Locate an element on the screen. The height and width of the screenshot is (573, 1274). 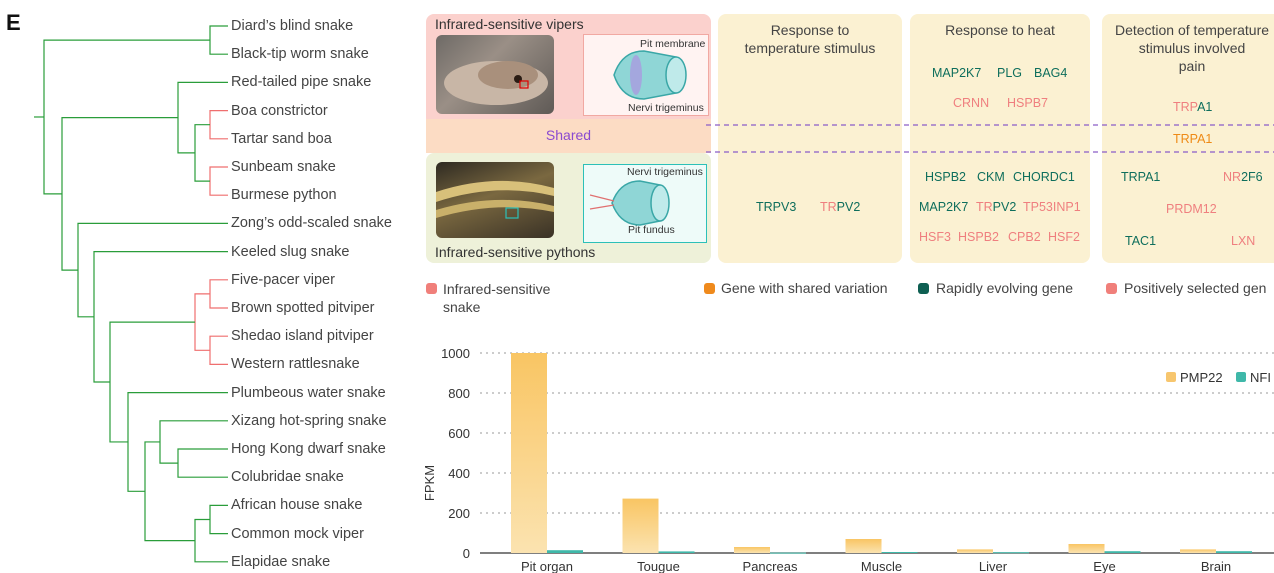
y-tick-label: 1000 is located at coordinates (455, 353).